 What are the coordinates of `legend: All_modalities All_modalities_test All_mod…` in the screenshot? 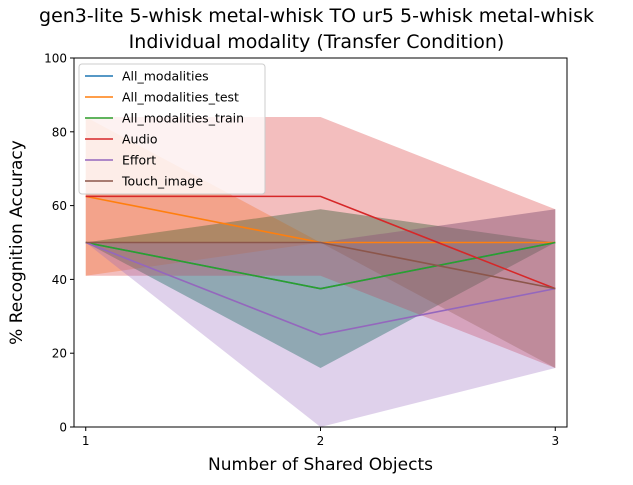 It's located at (172, 129).